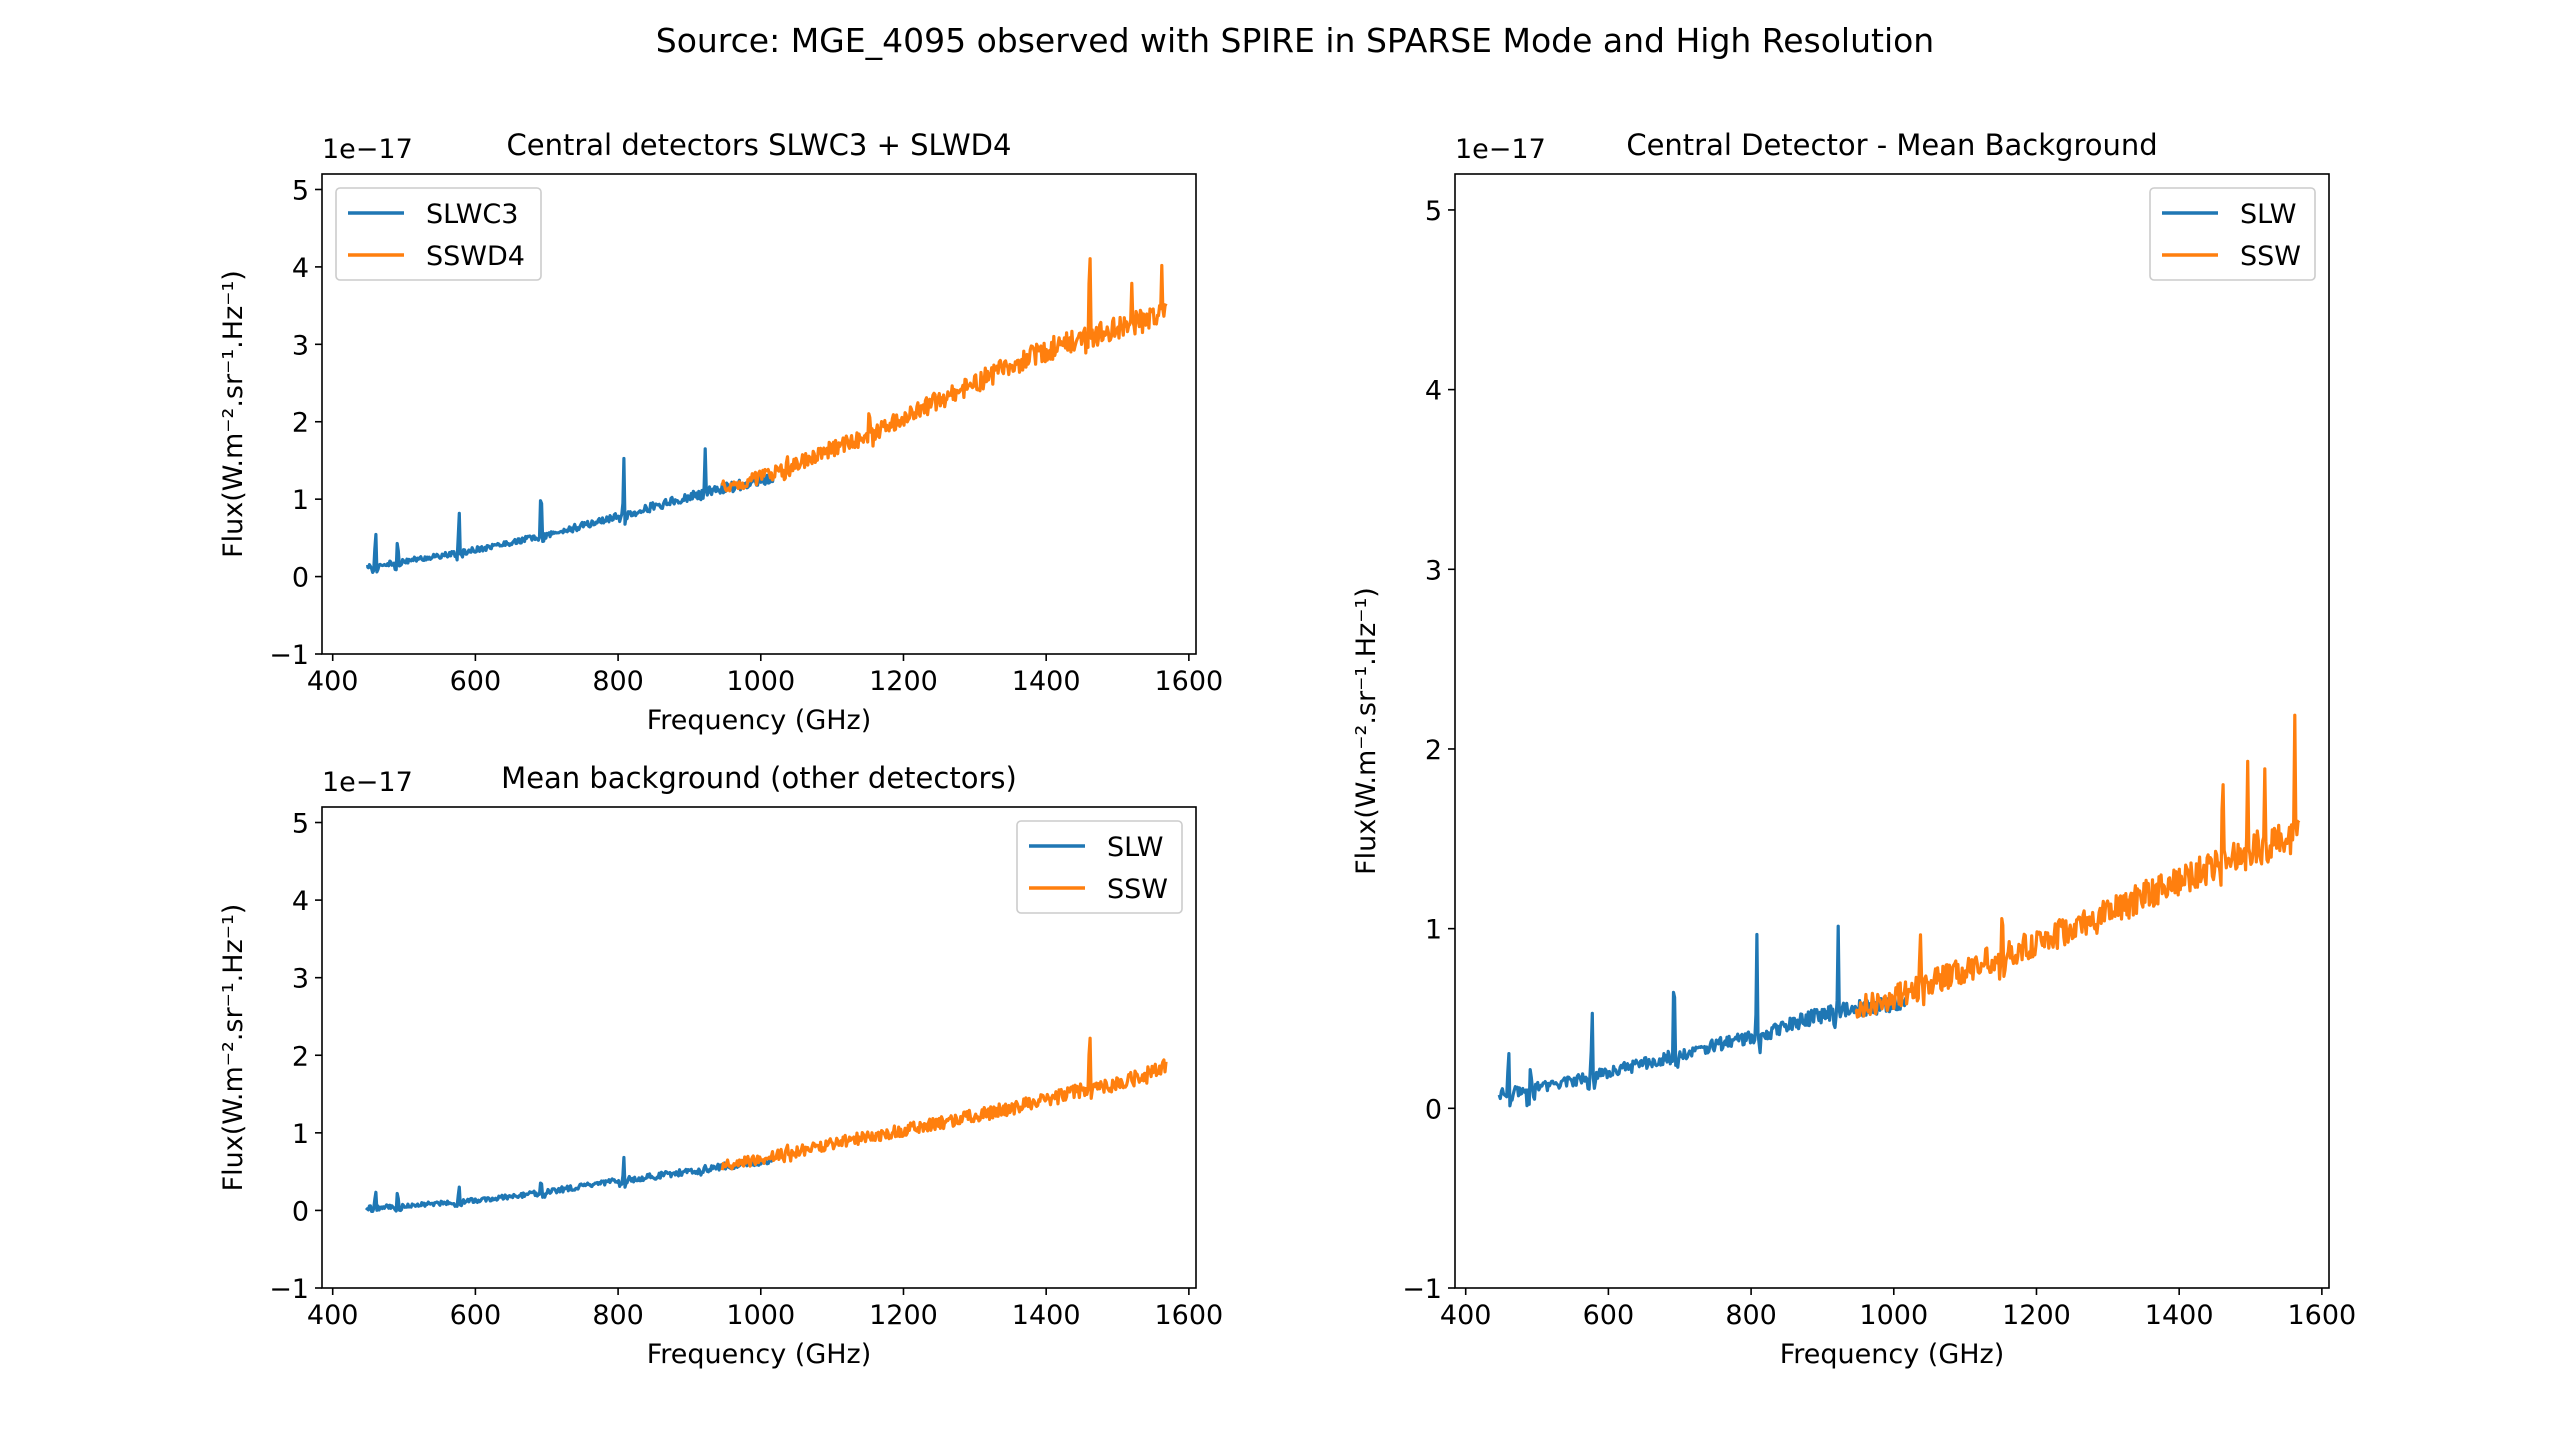 This screenshot has height=1438, width=2560. Describe the element at coordinates (759, 778) in the screenshot. I see `axes-title: Mean background (other detectors)` at that location.